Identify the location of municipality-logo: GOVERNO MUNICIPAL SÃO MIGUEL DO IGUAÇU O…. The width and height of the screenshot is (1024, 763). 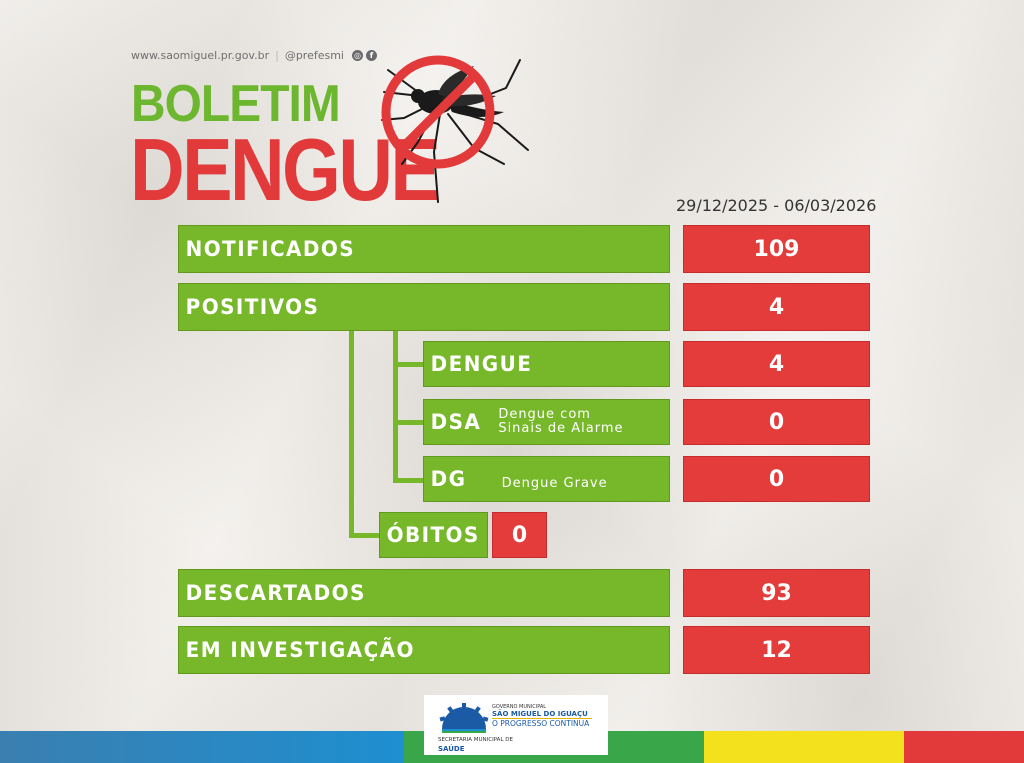
(516, 725).